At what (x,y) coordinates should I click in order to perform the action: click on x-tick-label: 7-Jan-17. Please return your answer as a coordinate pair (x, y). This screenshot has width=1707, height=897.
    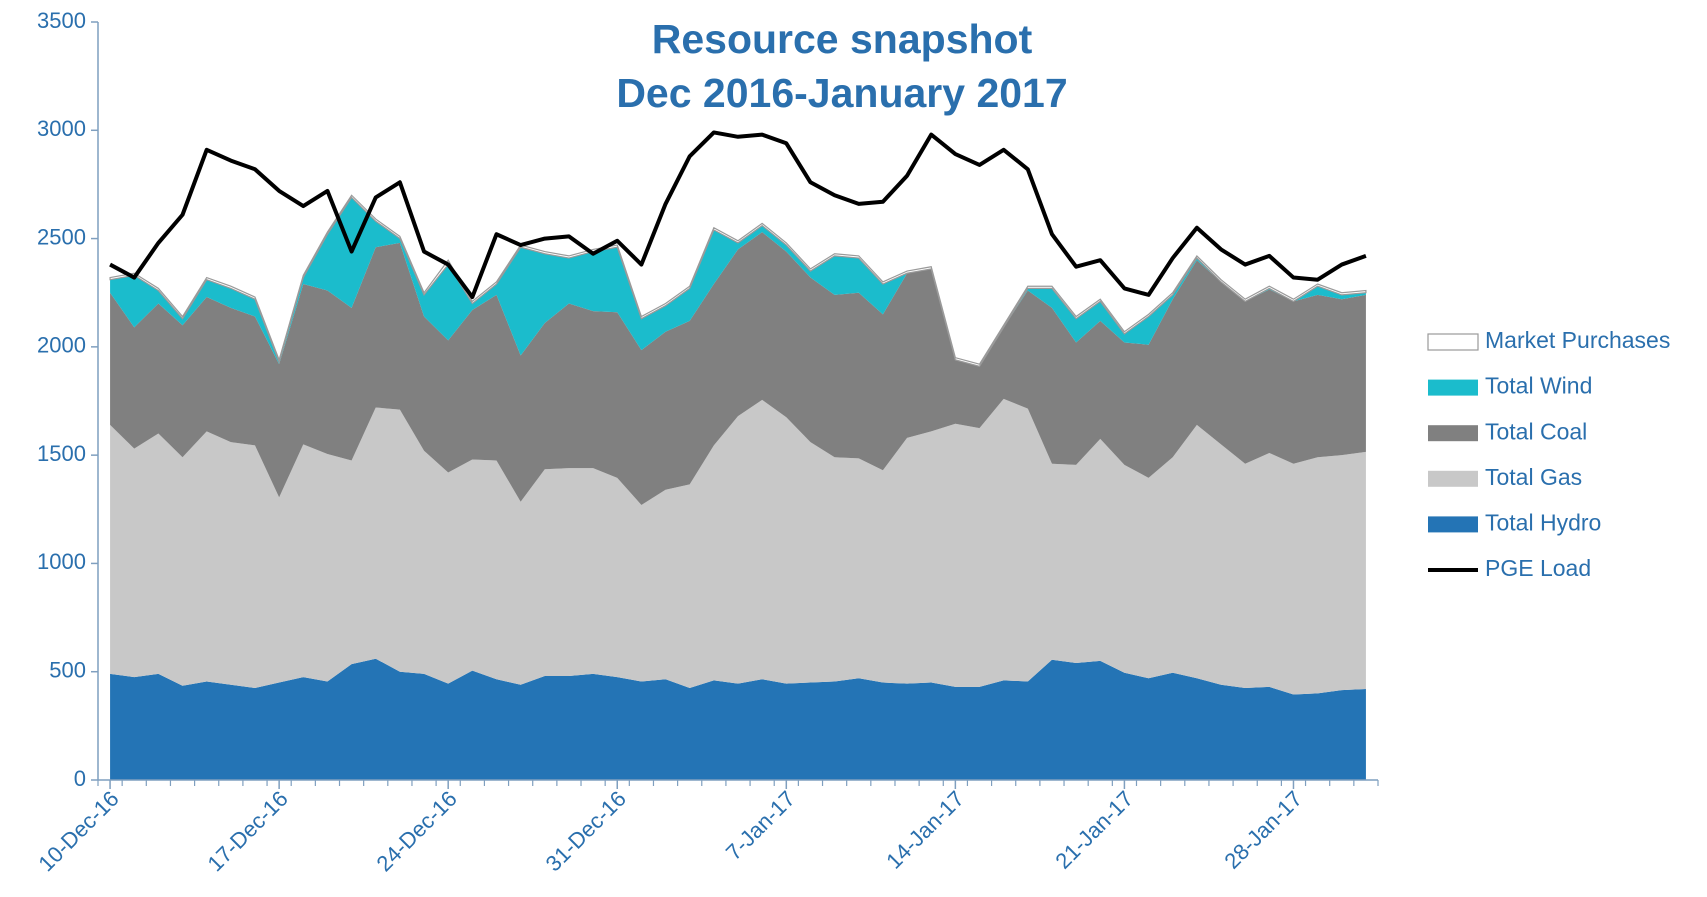
    Looking at the image, I should click on (760, 825).